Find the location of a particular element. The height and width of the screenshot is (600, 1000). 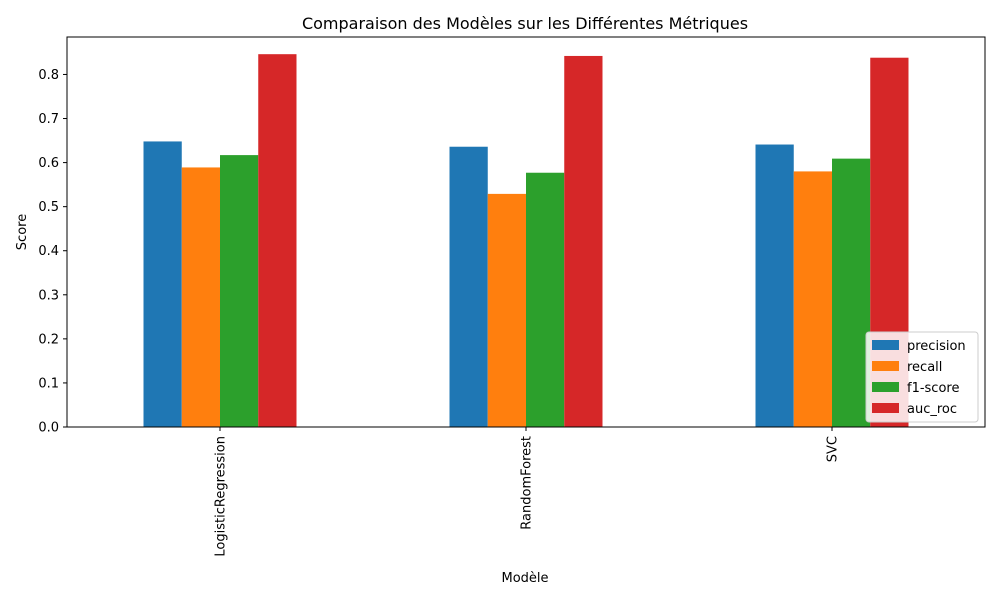

x-tick-label: RandomForest is located at coordinates (527, 483).